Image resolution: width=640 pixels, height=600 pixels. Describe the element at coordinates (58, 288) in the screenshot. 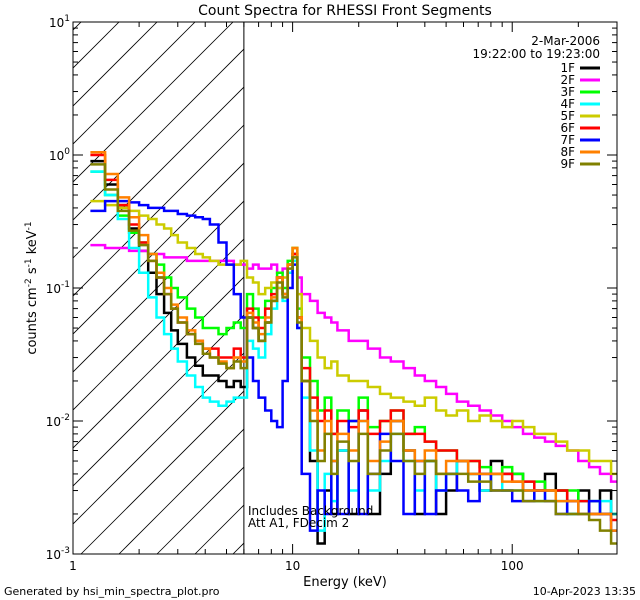

I see `y-tick-label: 10⁻¹` at that location.